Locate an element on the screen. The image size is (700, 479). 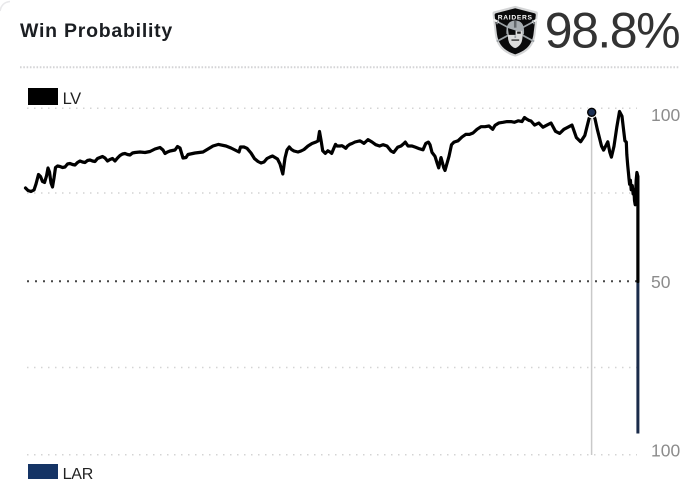
svg-text: Win Probability is located at coordinates (96, 31).